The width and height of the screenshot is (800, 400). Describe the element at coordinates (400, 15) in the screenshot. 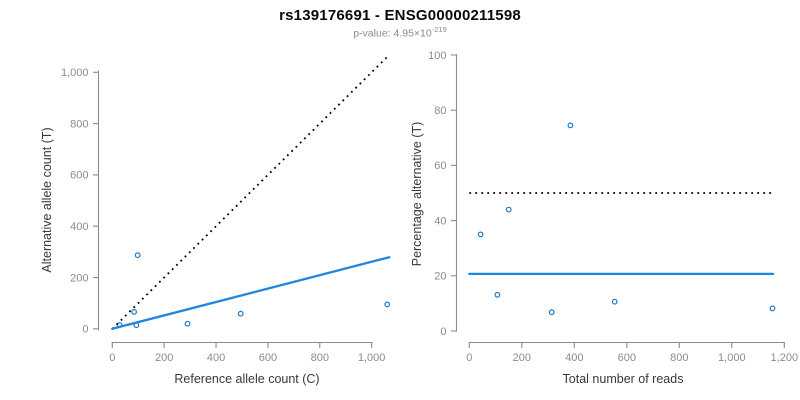

I see `figure-title: rs139176691 - ENSG00000211598` at that location.